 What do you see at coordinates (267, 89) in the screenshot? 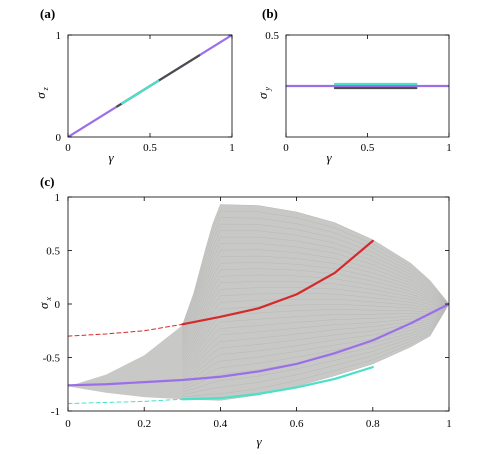
I see `y-axis-label-subscript: y` at bounding box center [267, 89].